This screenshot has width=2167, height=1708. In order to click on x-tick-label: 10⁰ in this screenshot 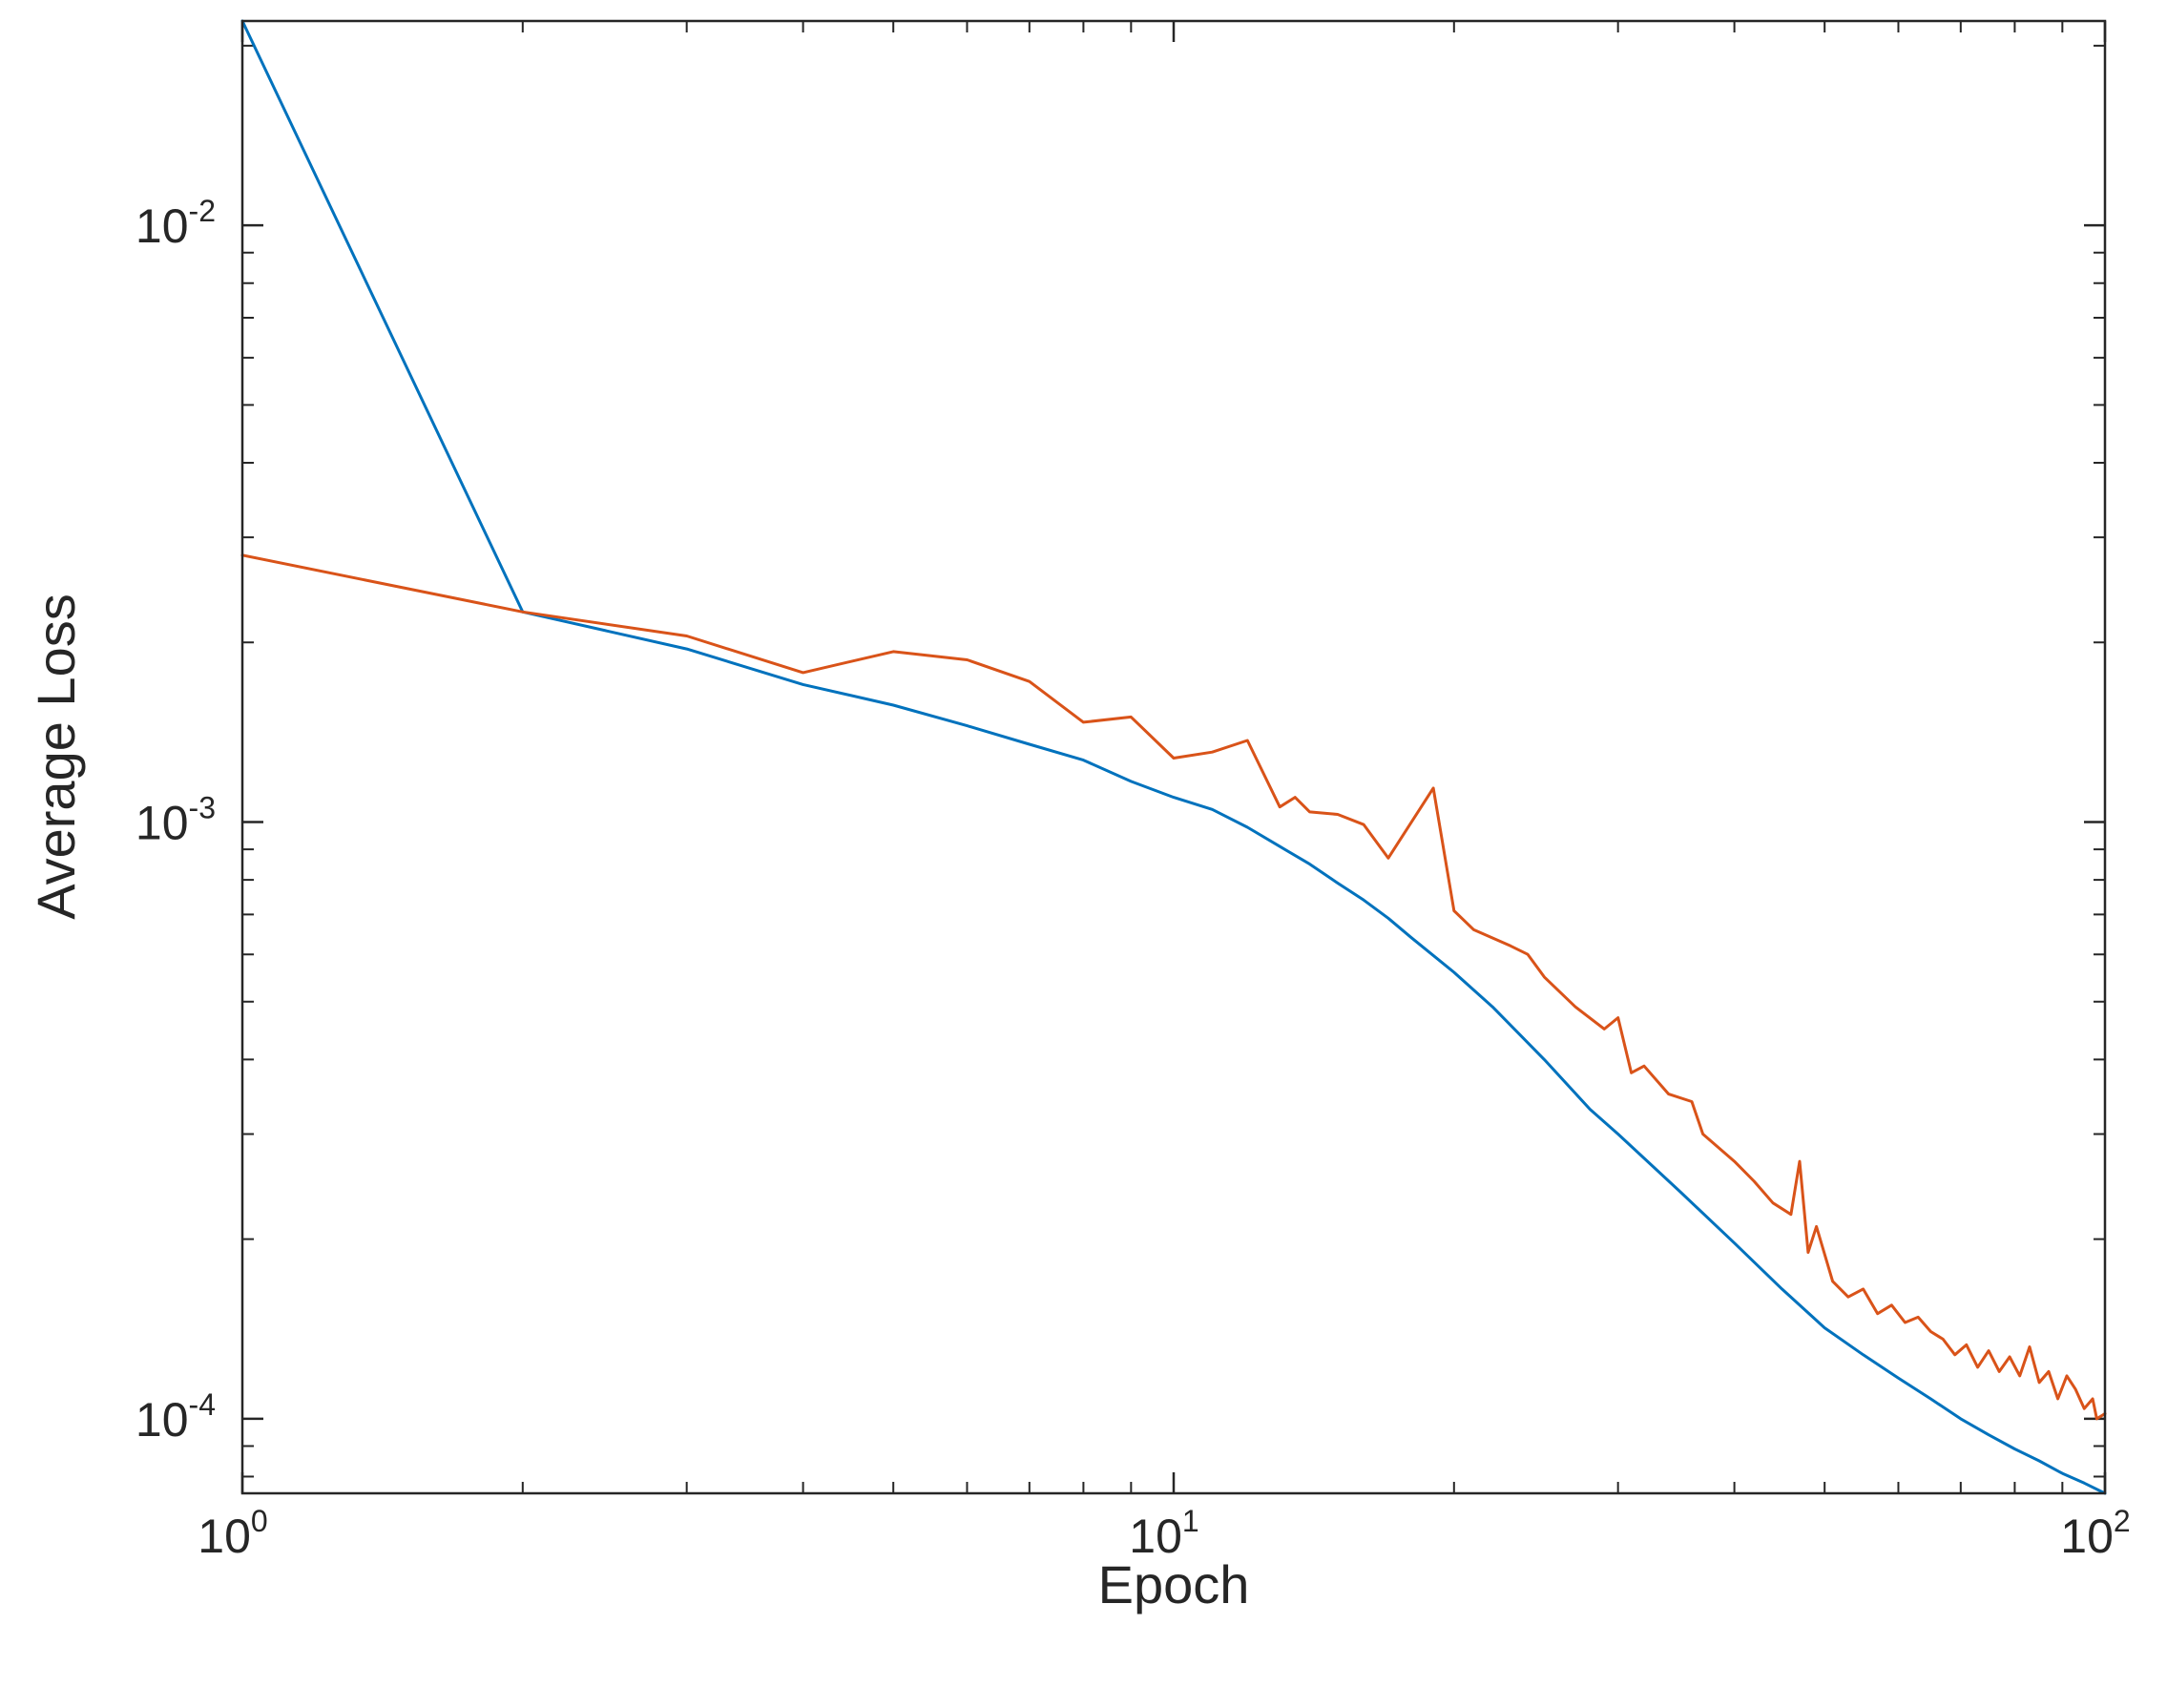, I will do `click(232, 1533)`.